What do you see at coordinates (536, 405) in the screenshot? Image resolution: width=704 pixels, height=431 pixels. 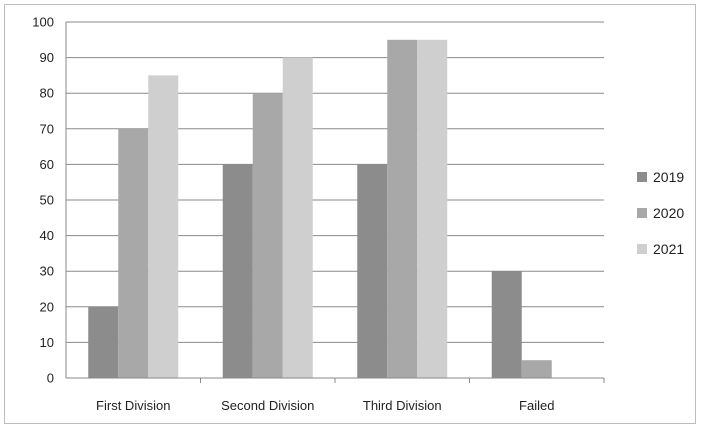 I see `x-tick-label: Failed` at bounding box center [536, 405].